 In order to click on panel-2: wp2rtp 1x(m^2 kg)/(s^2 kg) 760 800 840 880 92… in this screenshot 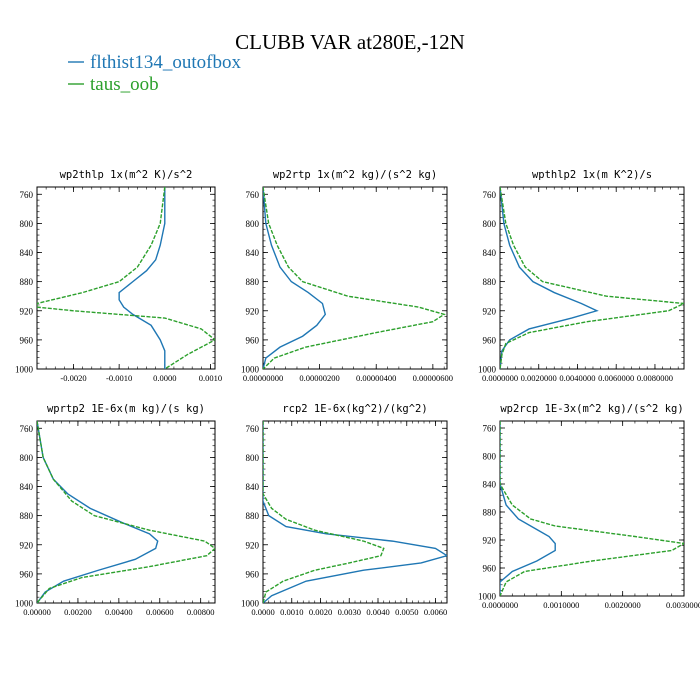, I will do `click(347, 276)`.